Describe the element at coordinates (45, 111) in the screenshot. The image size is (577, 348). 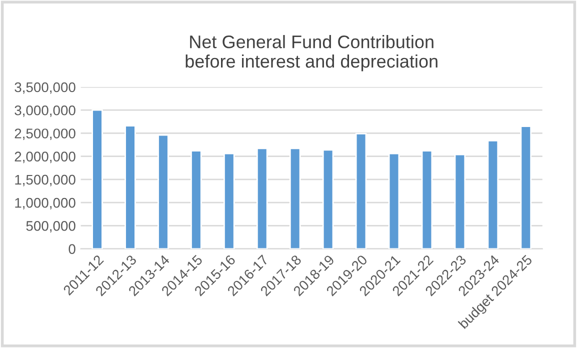
I see `y-tick-label: 3,000,000` at that location.